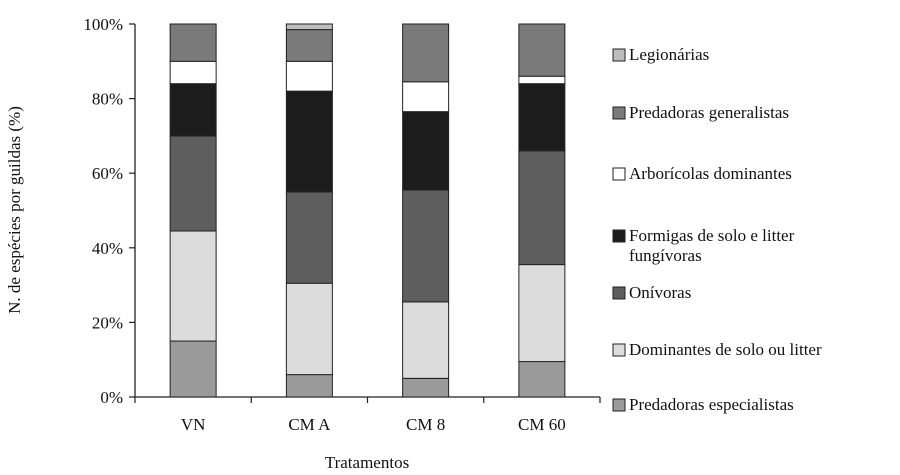 The width and height of the screenshot is (900, 475). I want to click on legend-label-line: Onívoras, so click(660, 292).